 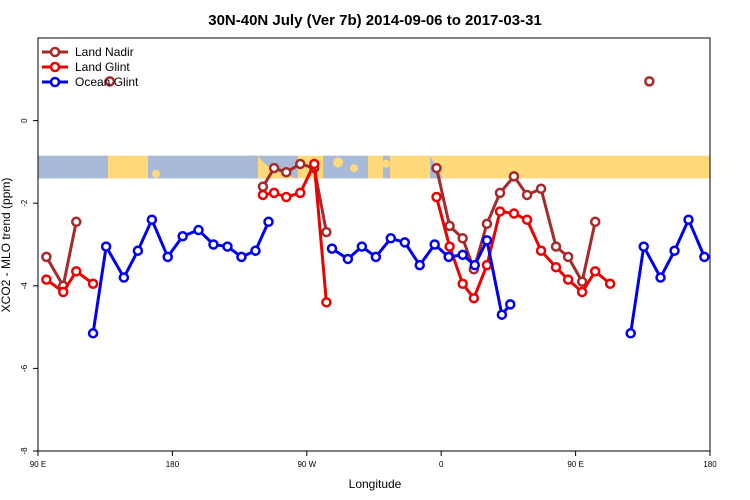 I want to click on legend-label: Land Glint, so click(x=102, y=67).